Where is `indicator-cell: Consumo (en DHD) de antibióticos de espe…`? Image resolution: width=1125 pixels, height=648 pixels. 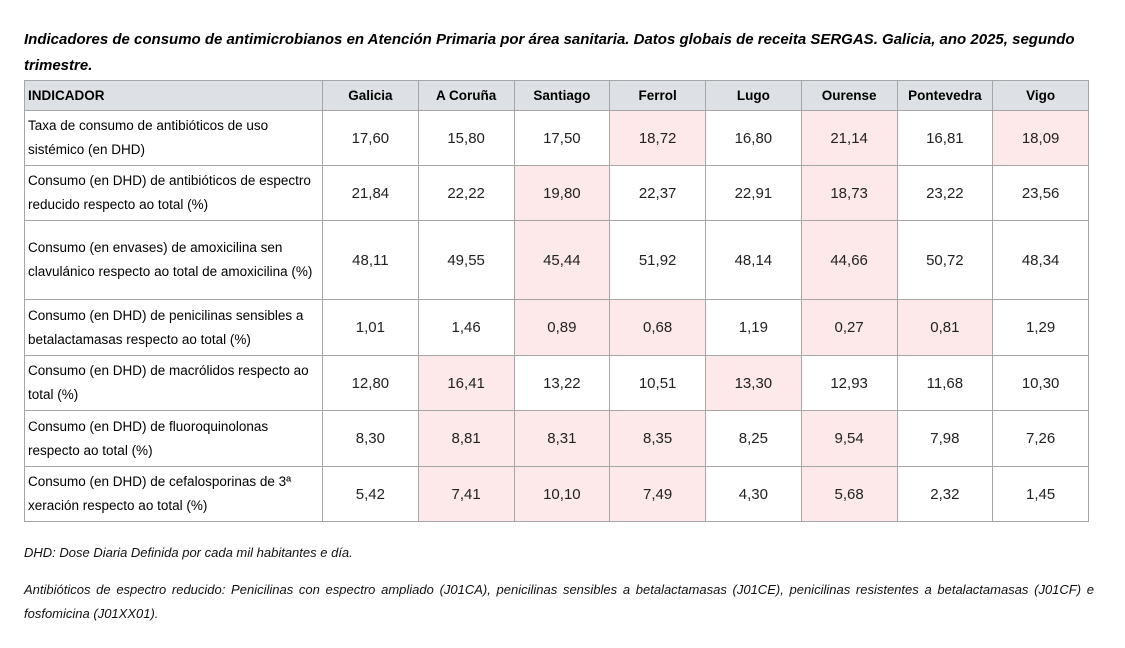
indicator-cell: Consumo (en DHD) de antibióticos de espe… is located at coordinates (173, 193).